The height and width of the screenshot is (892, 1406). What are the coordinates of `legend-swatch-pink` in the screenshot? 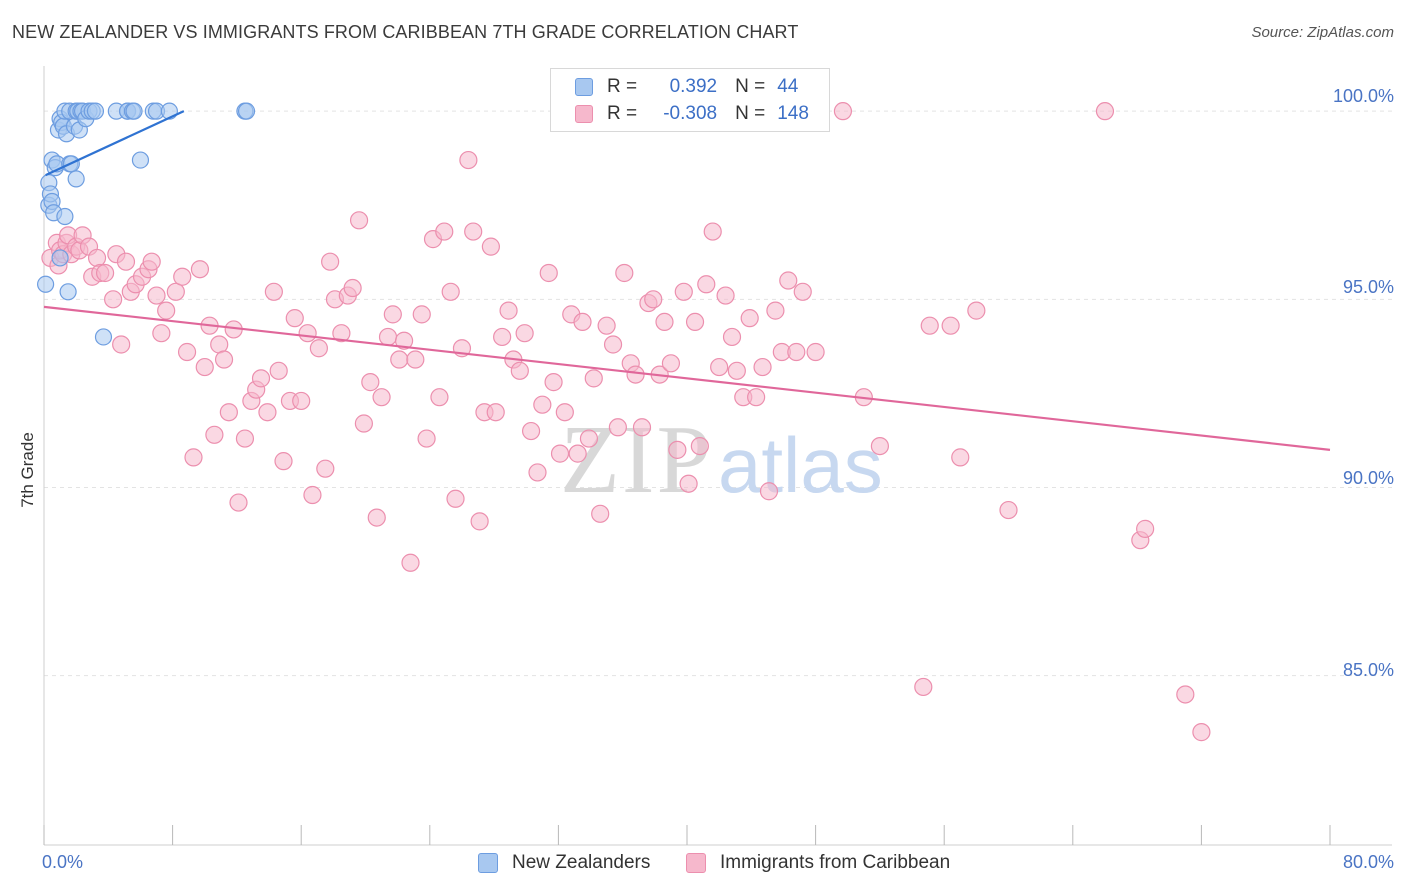 It's located at (696, 863).